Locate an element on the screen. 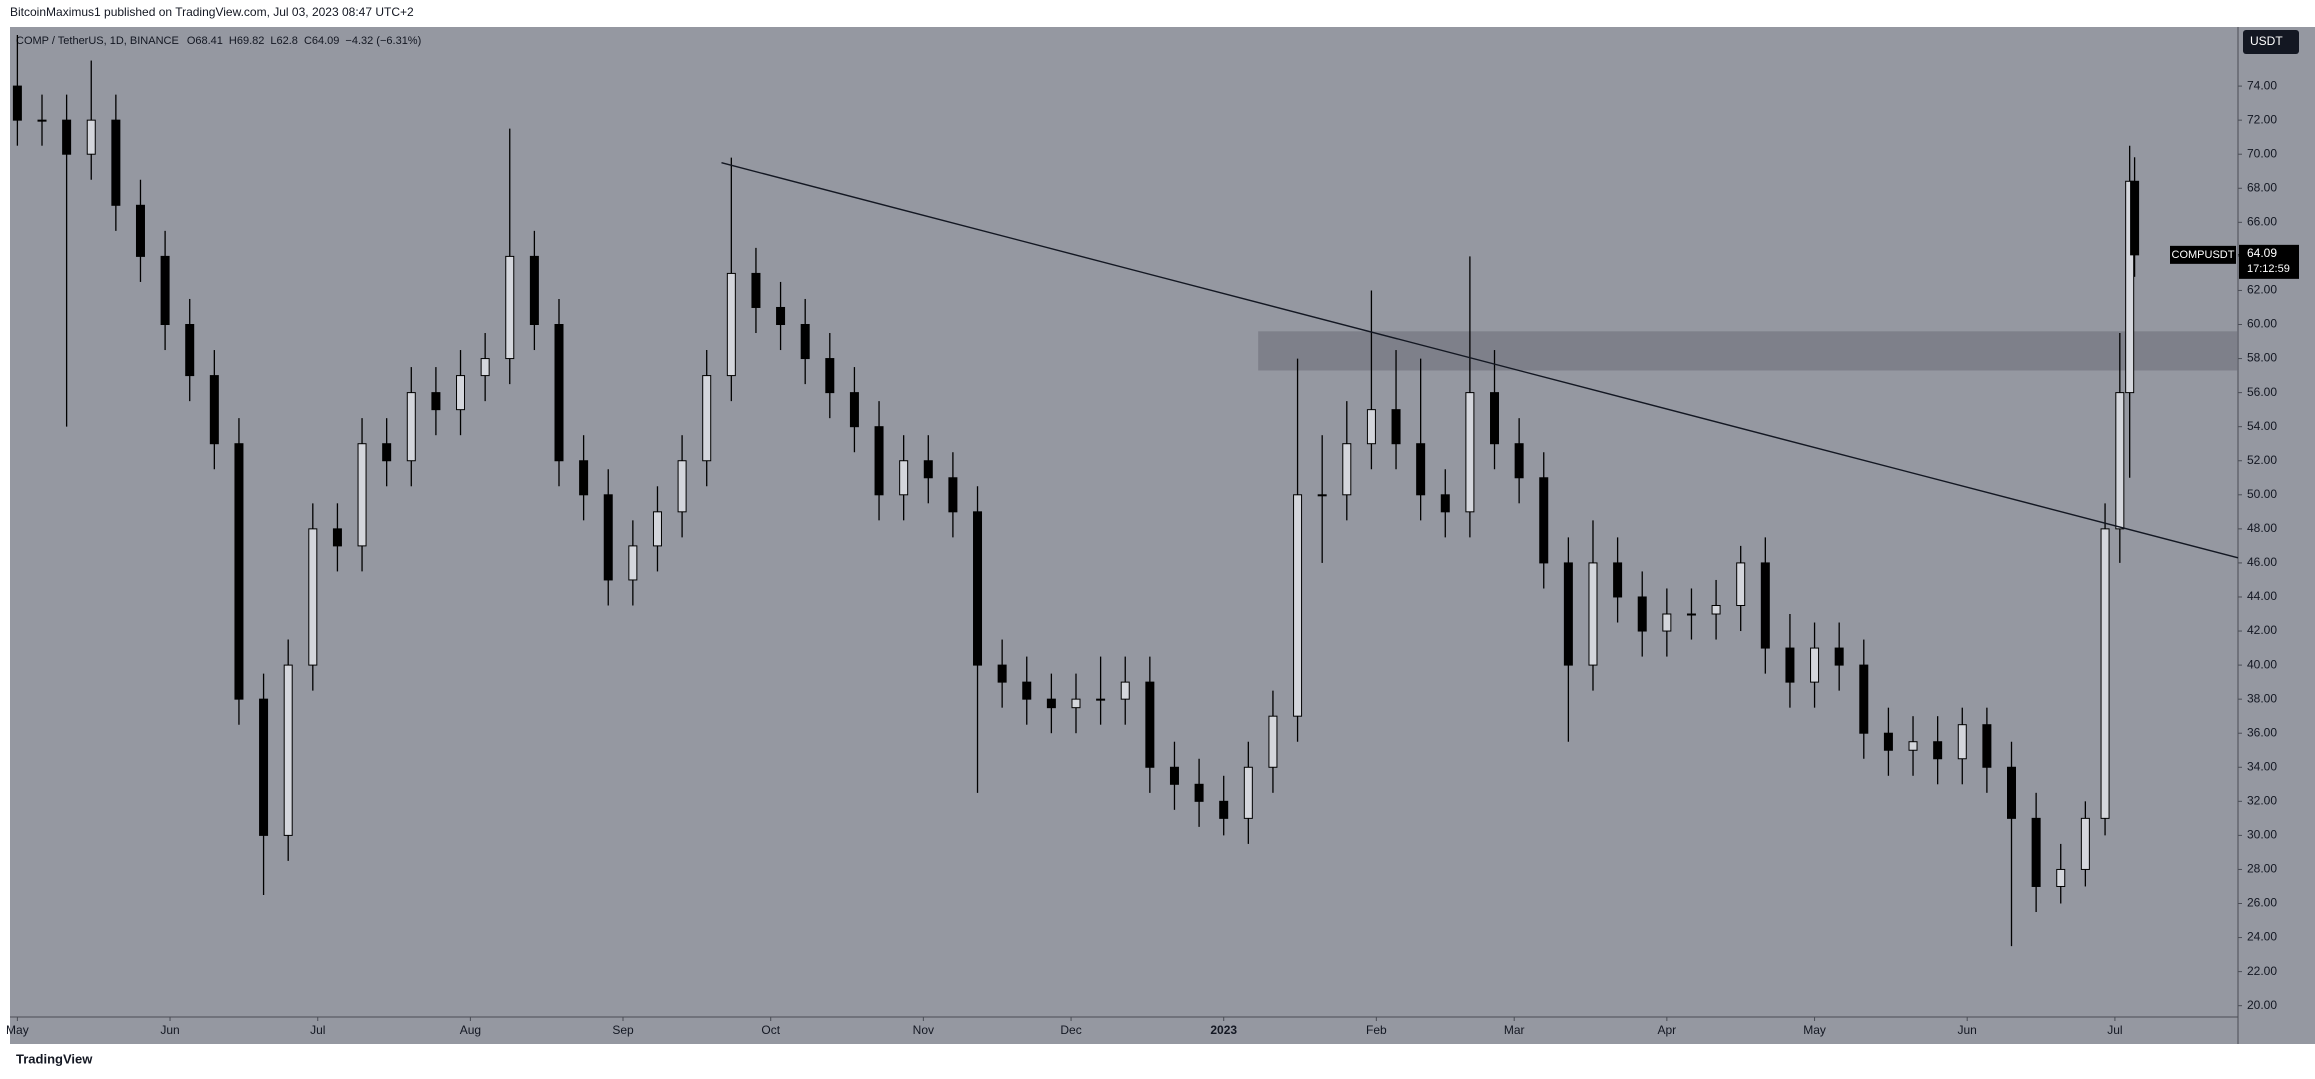 The height and width of the screenshot is (1079, 2315). y-tick-label: 72.00 is located at coordinates (2262, 119).